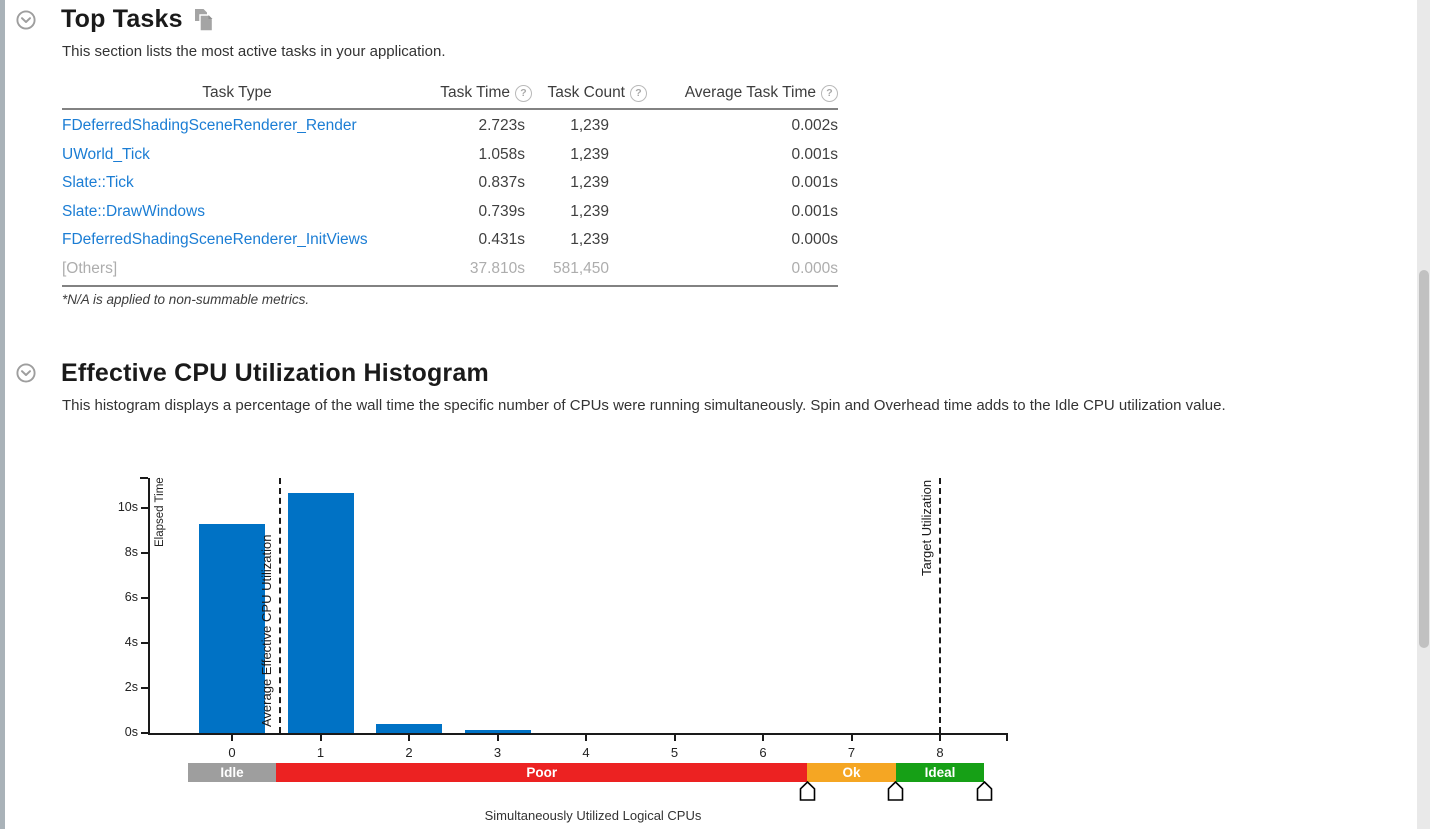  I want to click on task-time-cell: 0.837s, so click(501, 183).